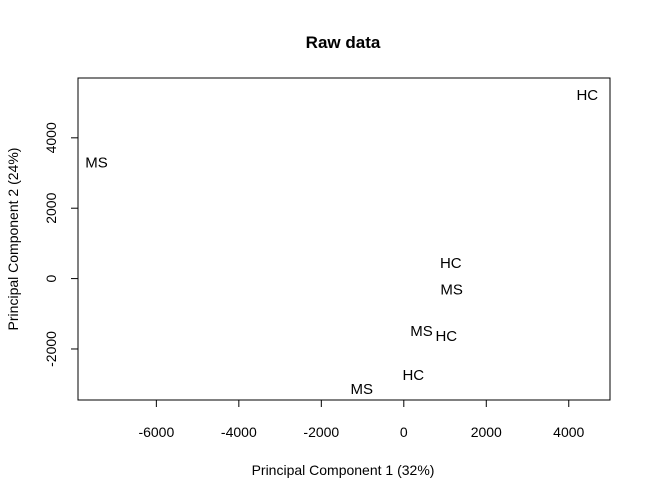 The height and width of the screenshot is (500, 650). What do you see at coordinates (486, 432) in the screenshot?
I see `x-tick-label: 2000` at bounding box center [486, 432].